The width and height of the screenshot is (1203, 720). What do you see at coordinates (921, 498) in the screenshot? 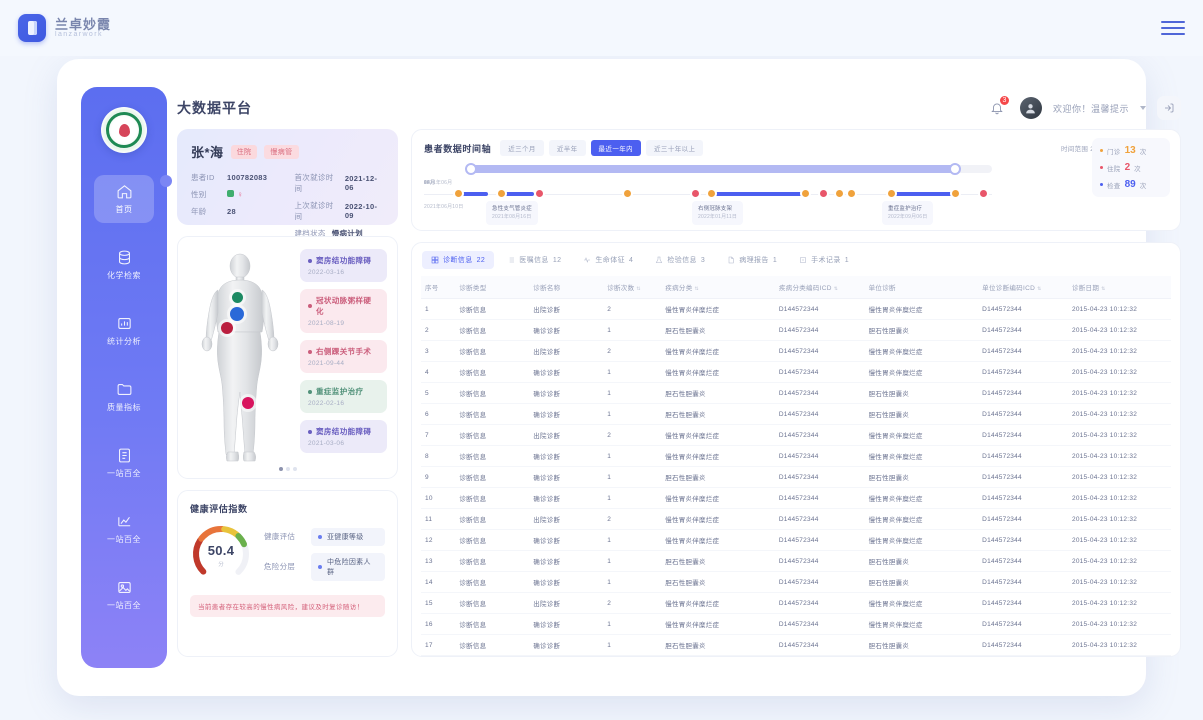
I see `table-cell: 慢性胃炎伴糜烂症` at bounding box center [921, 498].